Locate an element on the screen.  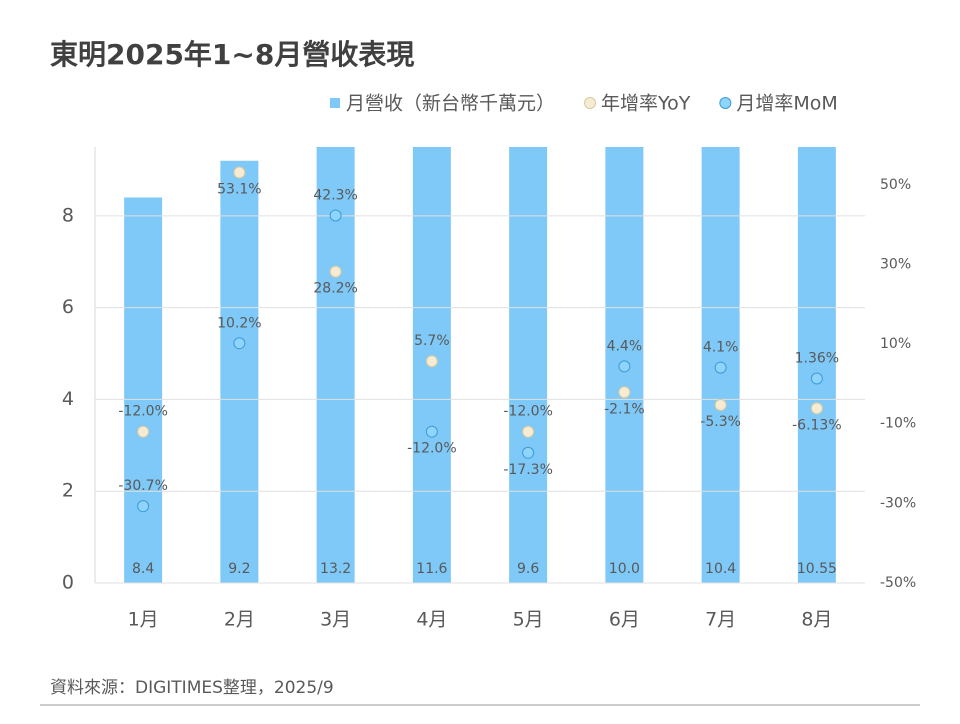
point-value-label: 4.1% is located at coordinates (721, 348).